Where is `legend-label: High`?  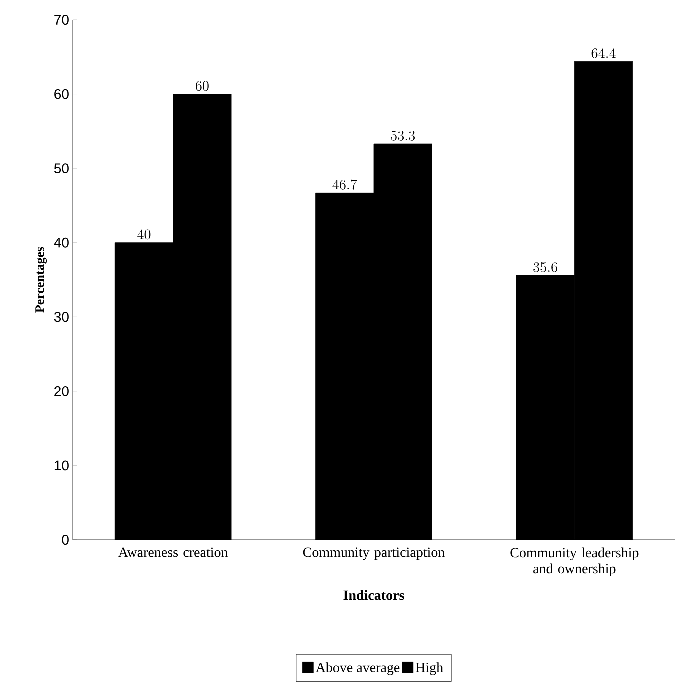 legend-label: High is located at coordinates (430, 669).